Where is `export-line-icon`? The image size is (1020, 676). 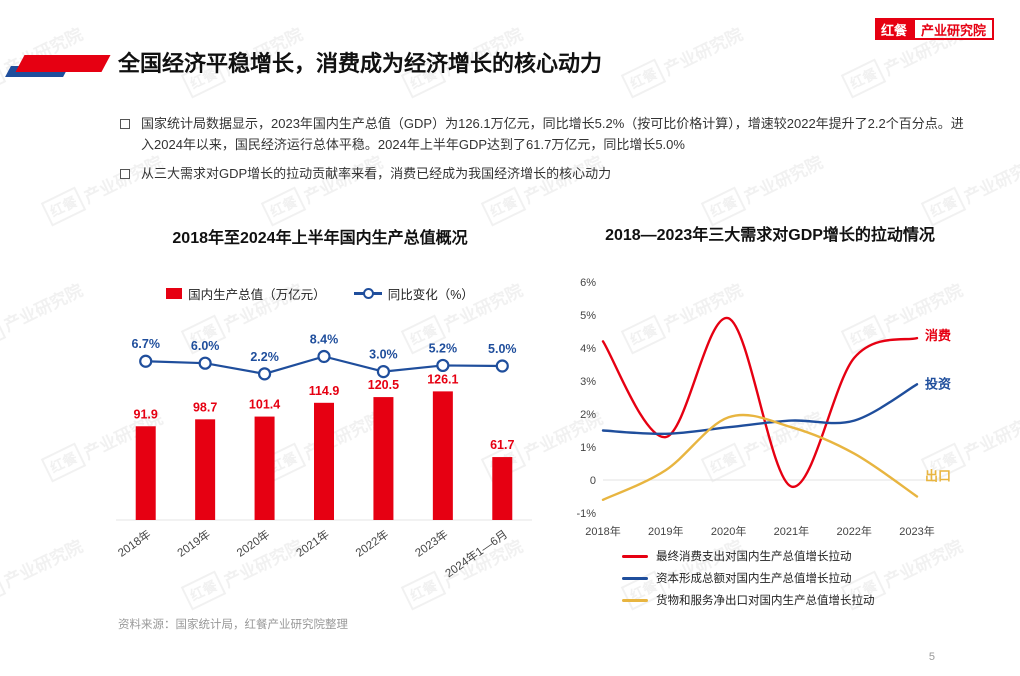 export-line-icon is located at coordinates (635, 600).